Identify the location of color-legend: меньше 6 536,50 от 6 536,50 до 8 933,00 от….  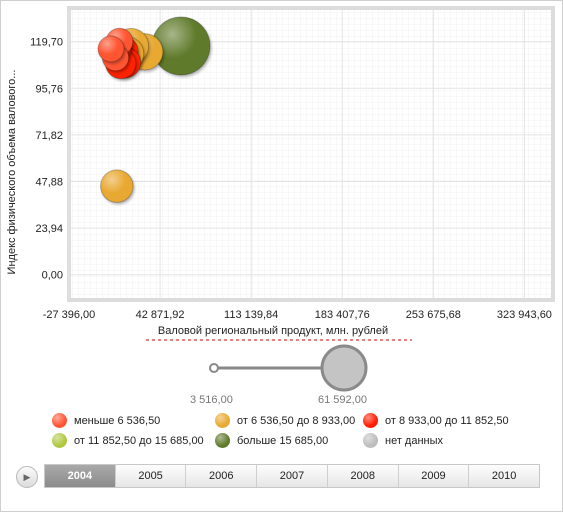
(292, 433).